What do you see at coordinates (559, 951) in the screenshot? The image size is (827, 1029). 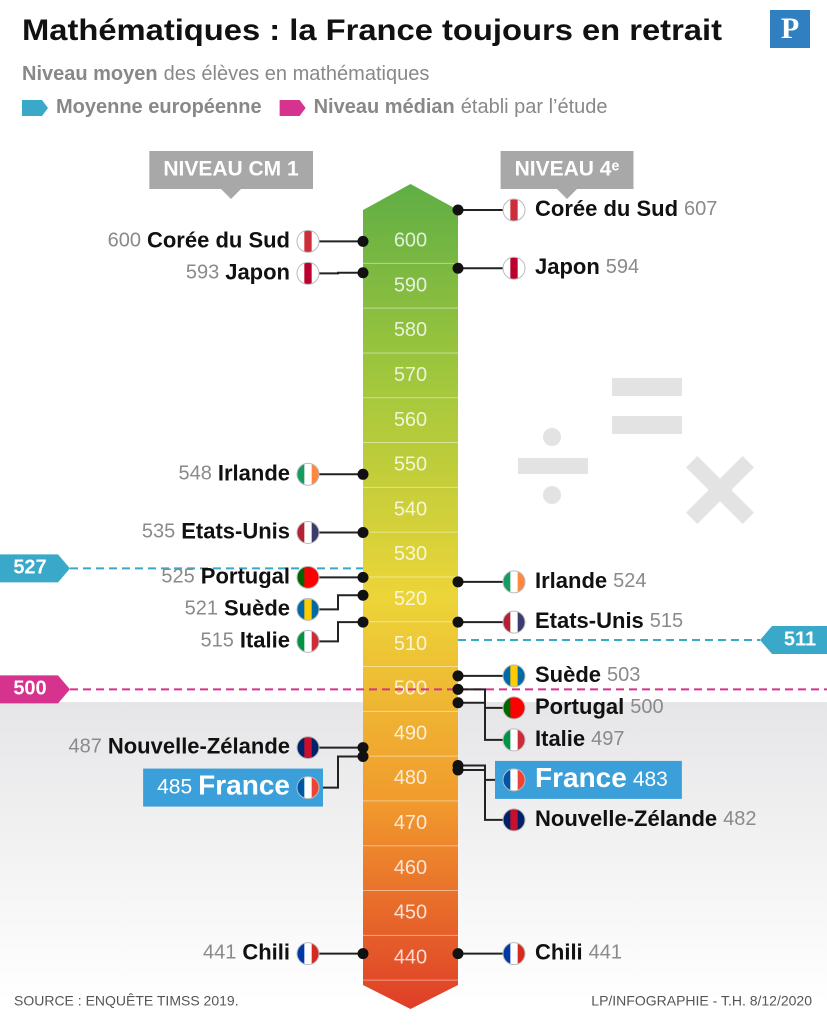 I see `country-name: Chili` at bounding box center [559, 951].